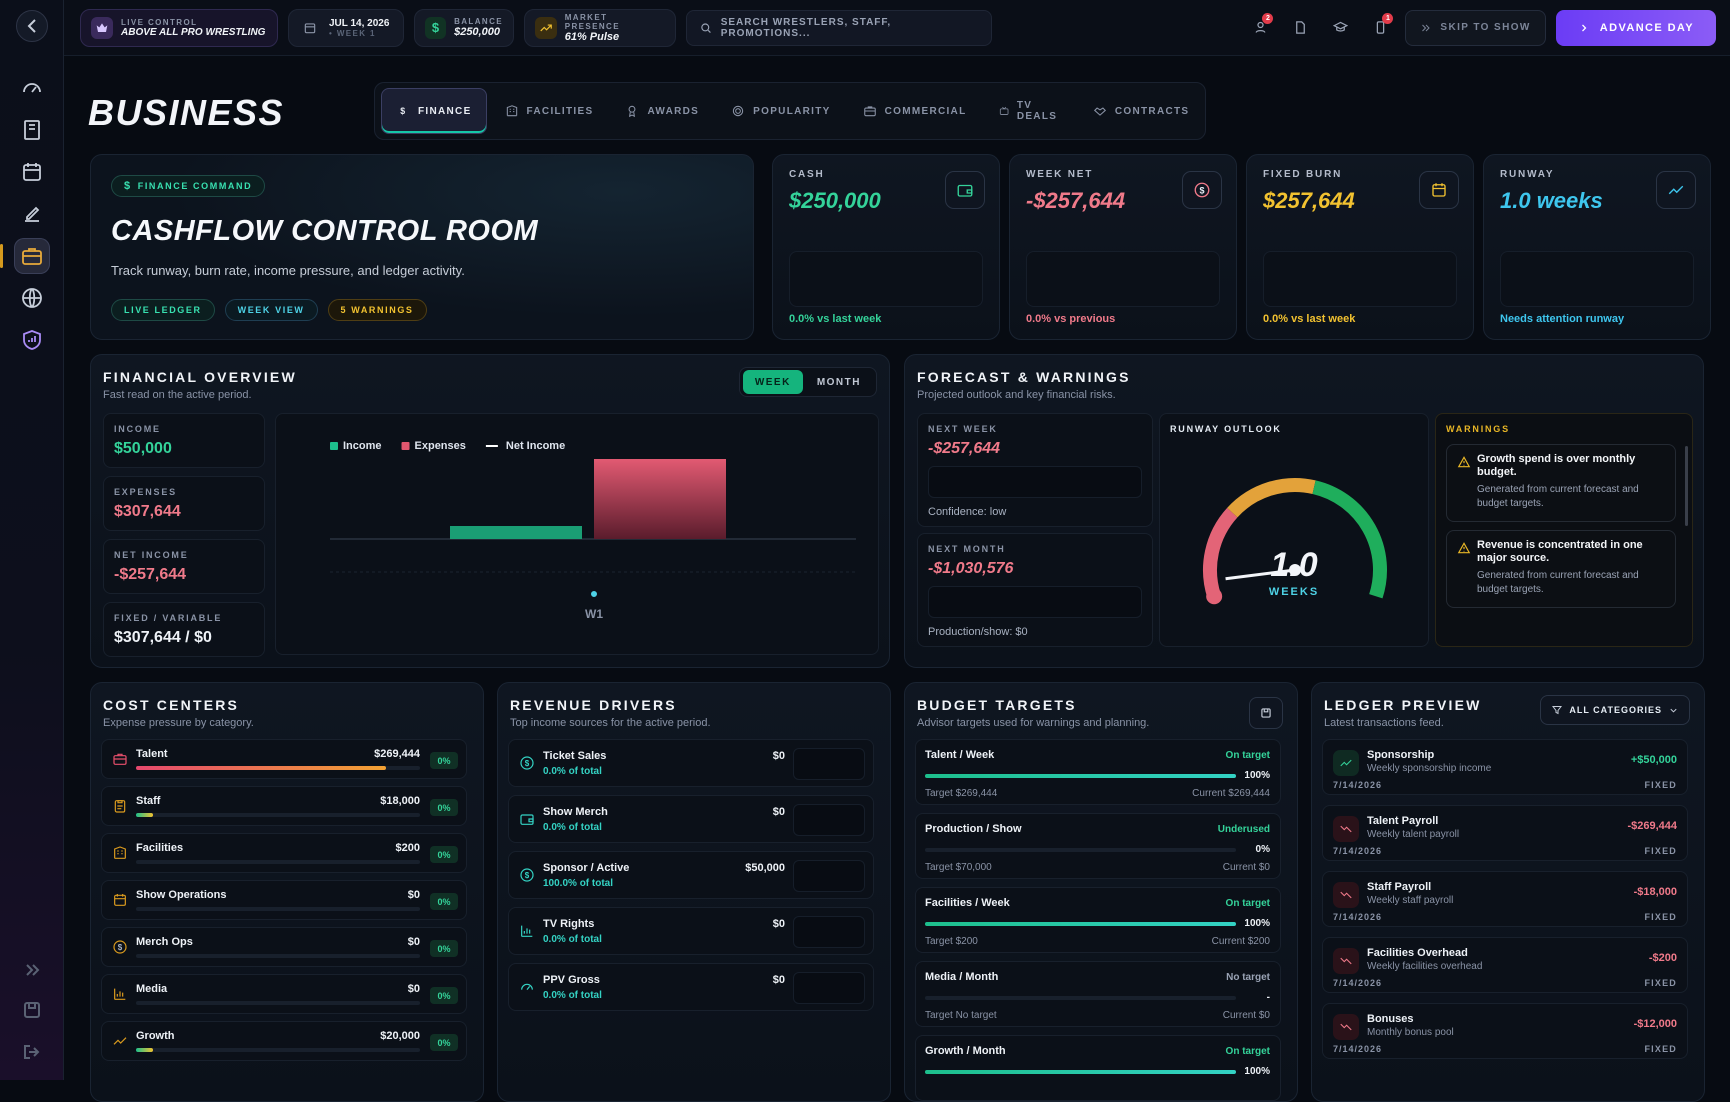 The height and width of the screenshot is (1102, 1730). What do you see at coordinates (284, 853) in the screenshot?
I see `cost-center-facilities: Facilities $200 0%` at bounding box center [284, 853].